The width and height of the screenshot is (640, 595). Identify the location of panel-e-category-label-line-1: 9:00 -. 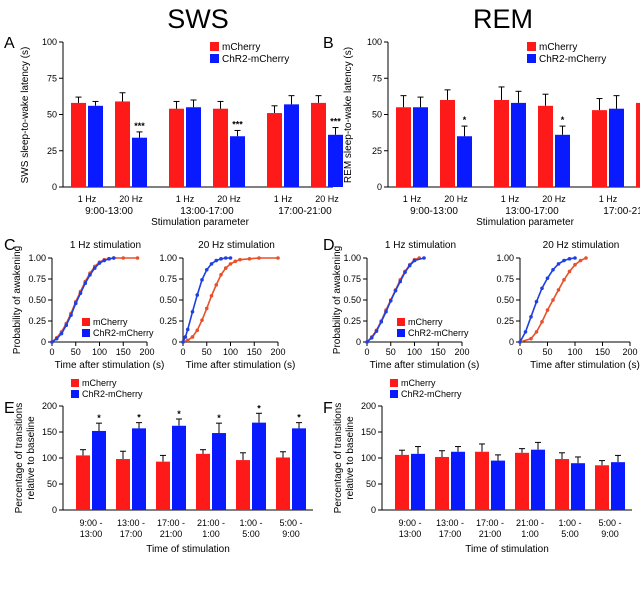
(90, 523).